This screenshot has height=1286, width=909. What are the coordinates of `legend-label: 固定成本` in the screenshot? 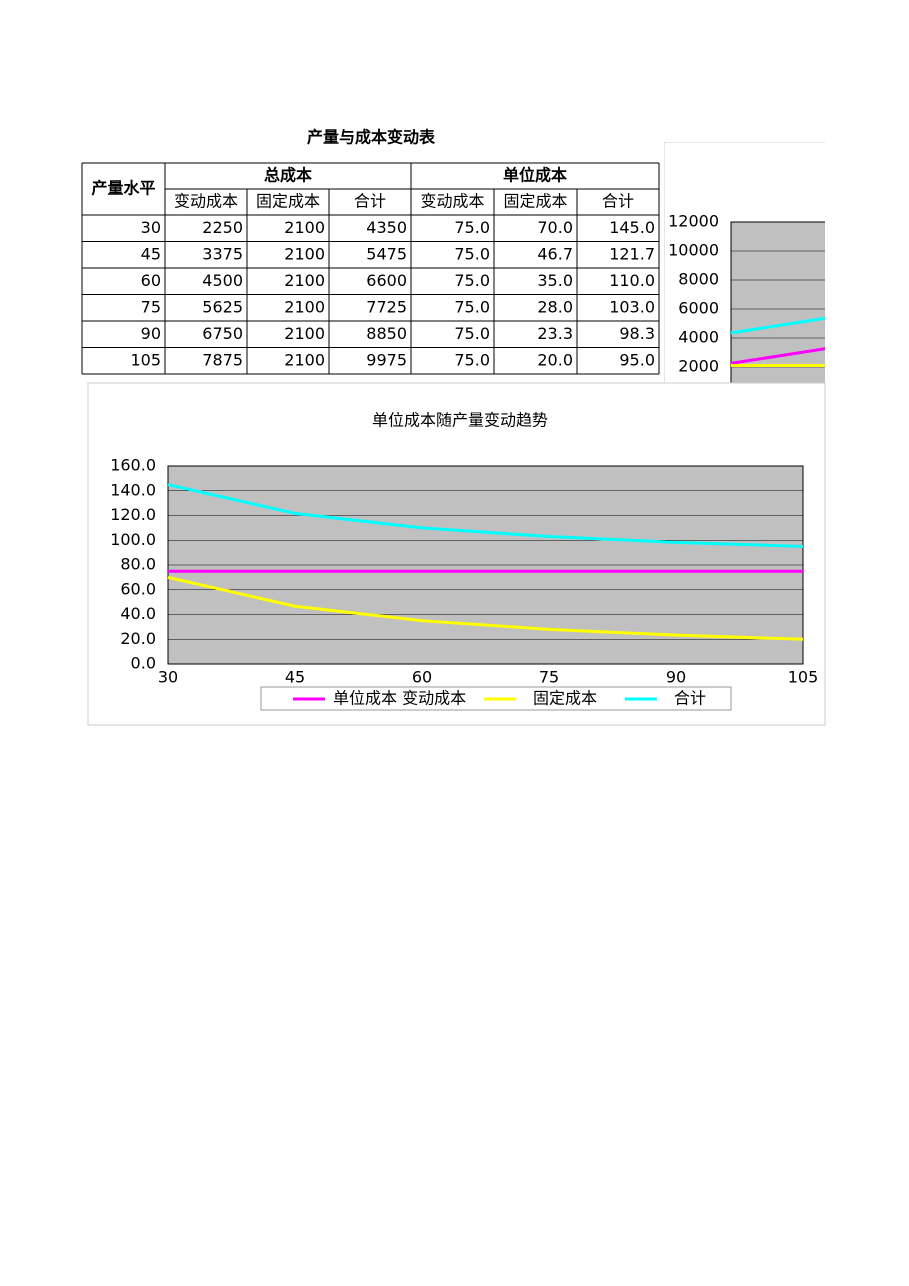 It's located at (565, 698).